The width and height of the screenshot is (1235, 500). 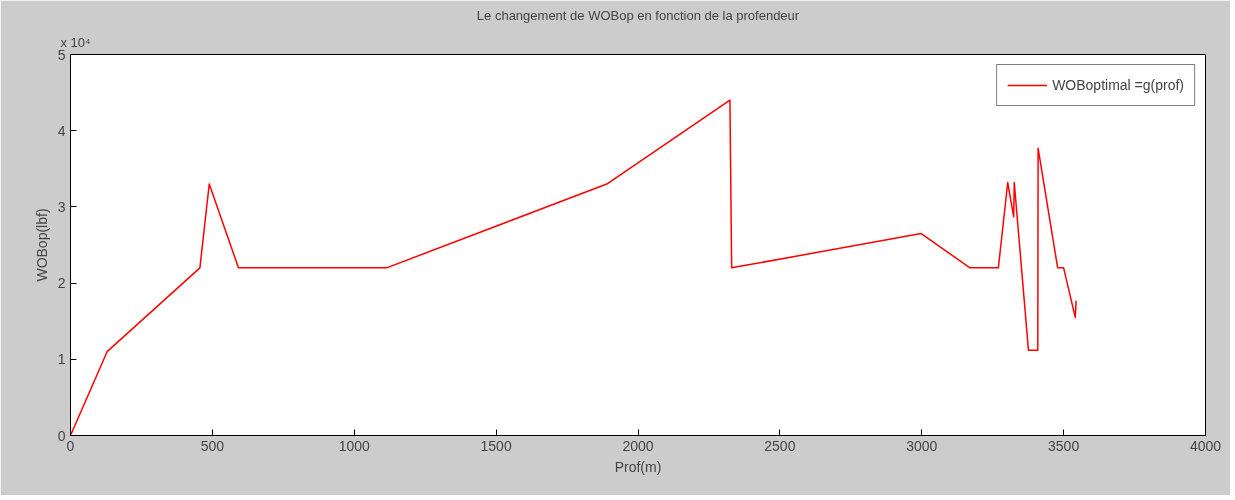 What do you see at coordinates (780, 445) in the screenshot?
I see `x-tick-label: 2500` at bounding box center [780, 445].